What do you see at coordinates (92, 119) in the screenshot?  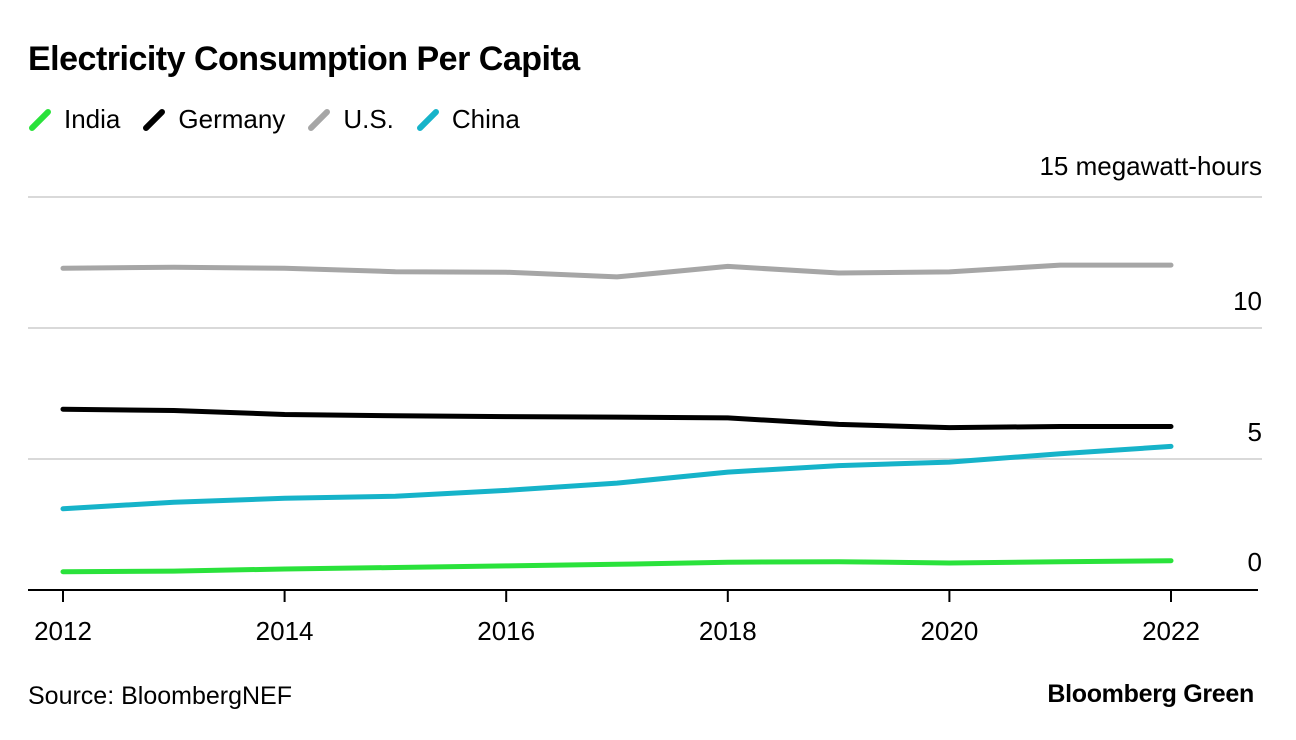 I see `legend-label-india: India` at bounding box center [92, 119].